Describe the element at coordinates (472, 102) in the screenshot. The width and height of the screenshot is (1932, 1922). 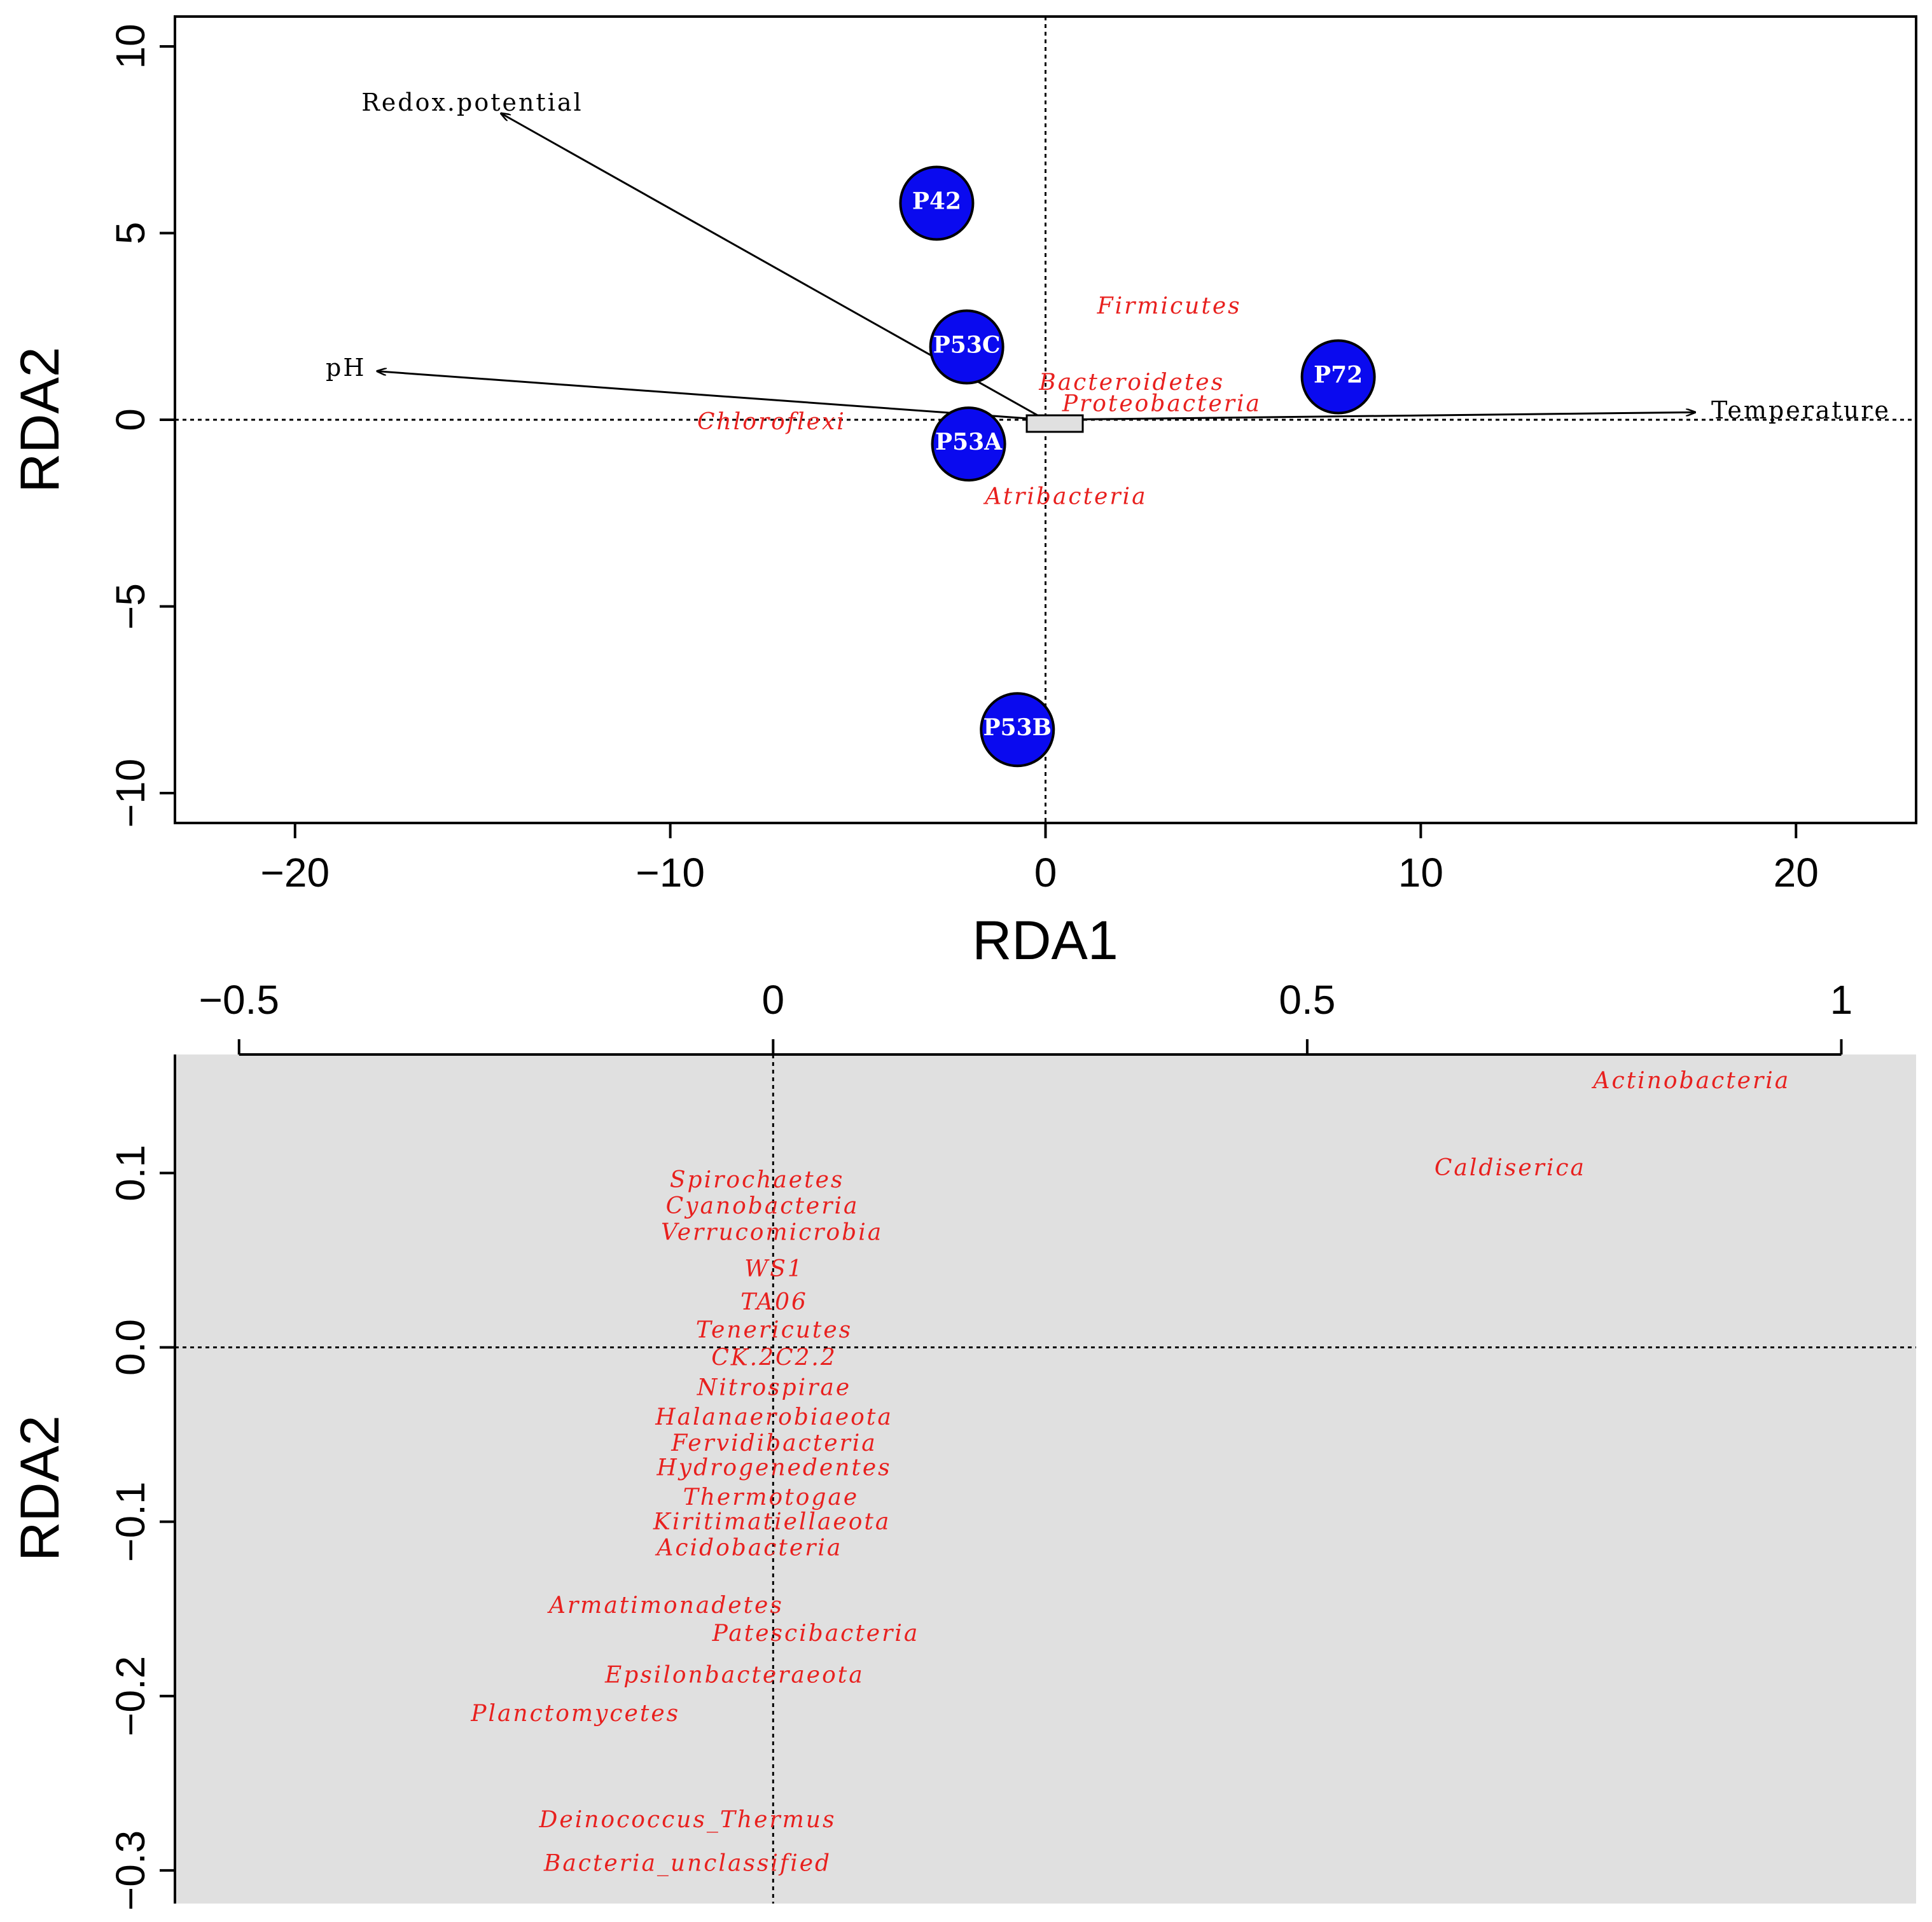
I see `env-arrow-label: Redox.potential` at that location.